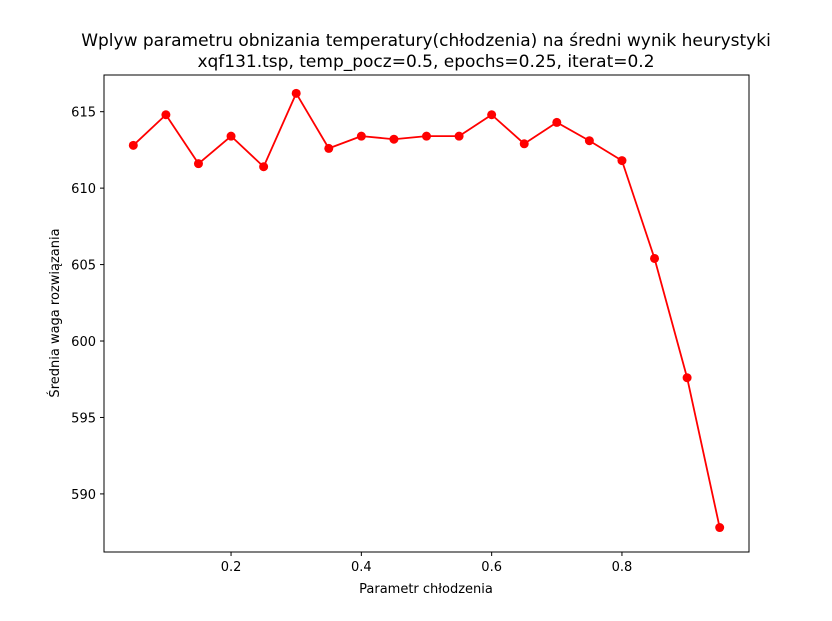  What do you see at coordinates (83, 189) in the screenshot?
I see `y-tick-label: 610` at bounding box center [83, 189].